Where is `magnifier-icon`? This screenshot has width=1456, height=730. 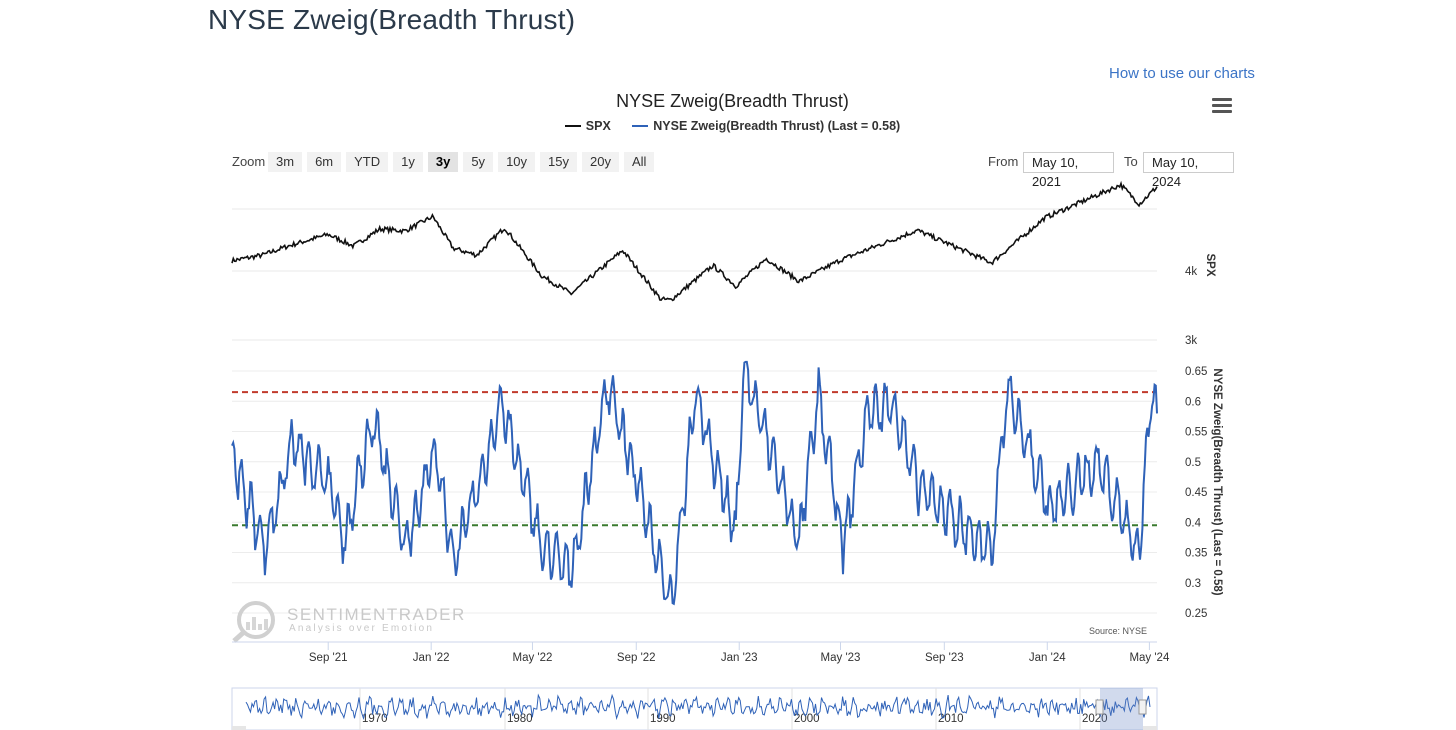 magnifier-icon is located at coordinates (256, 620).